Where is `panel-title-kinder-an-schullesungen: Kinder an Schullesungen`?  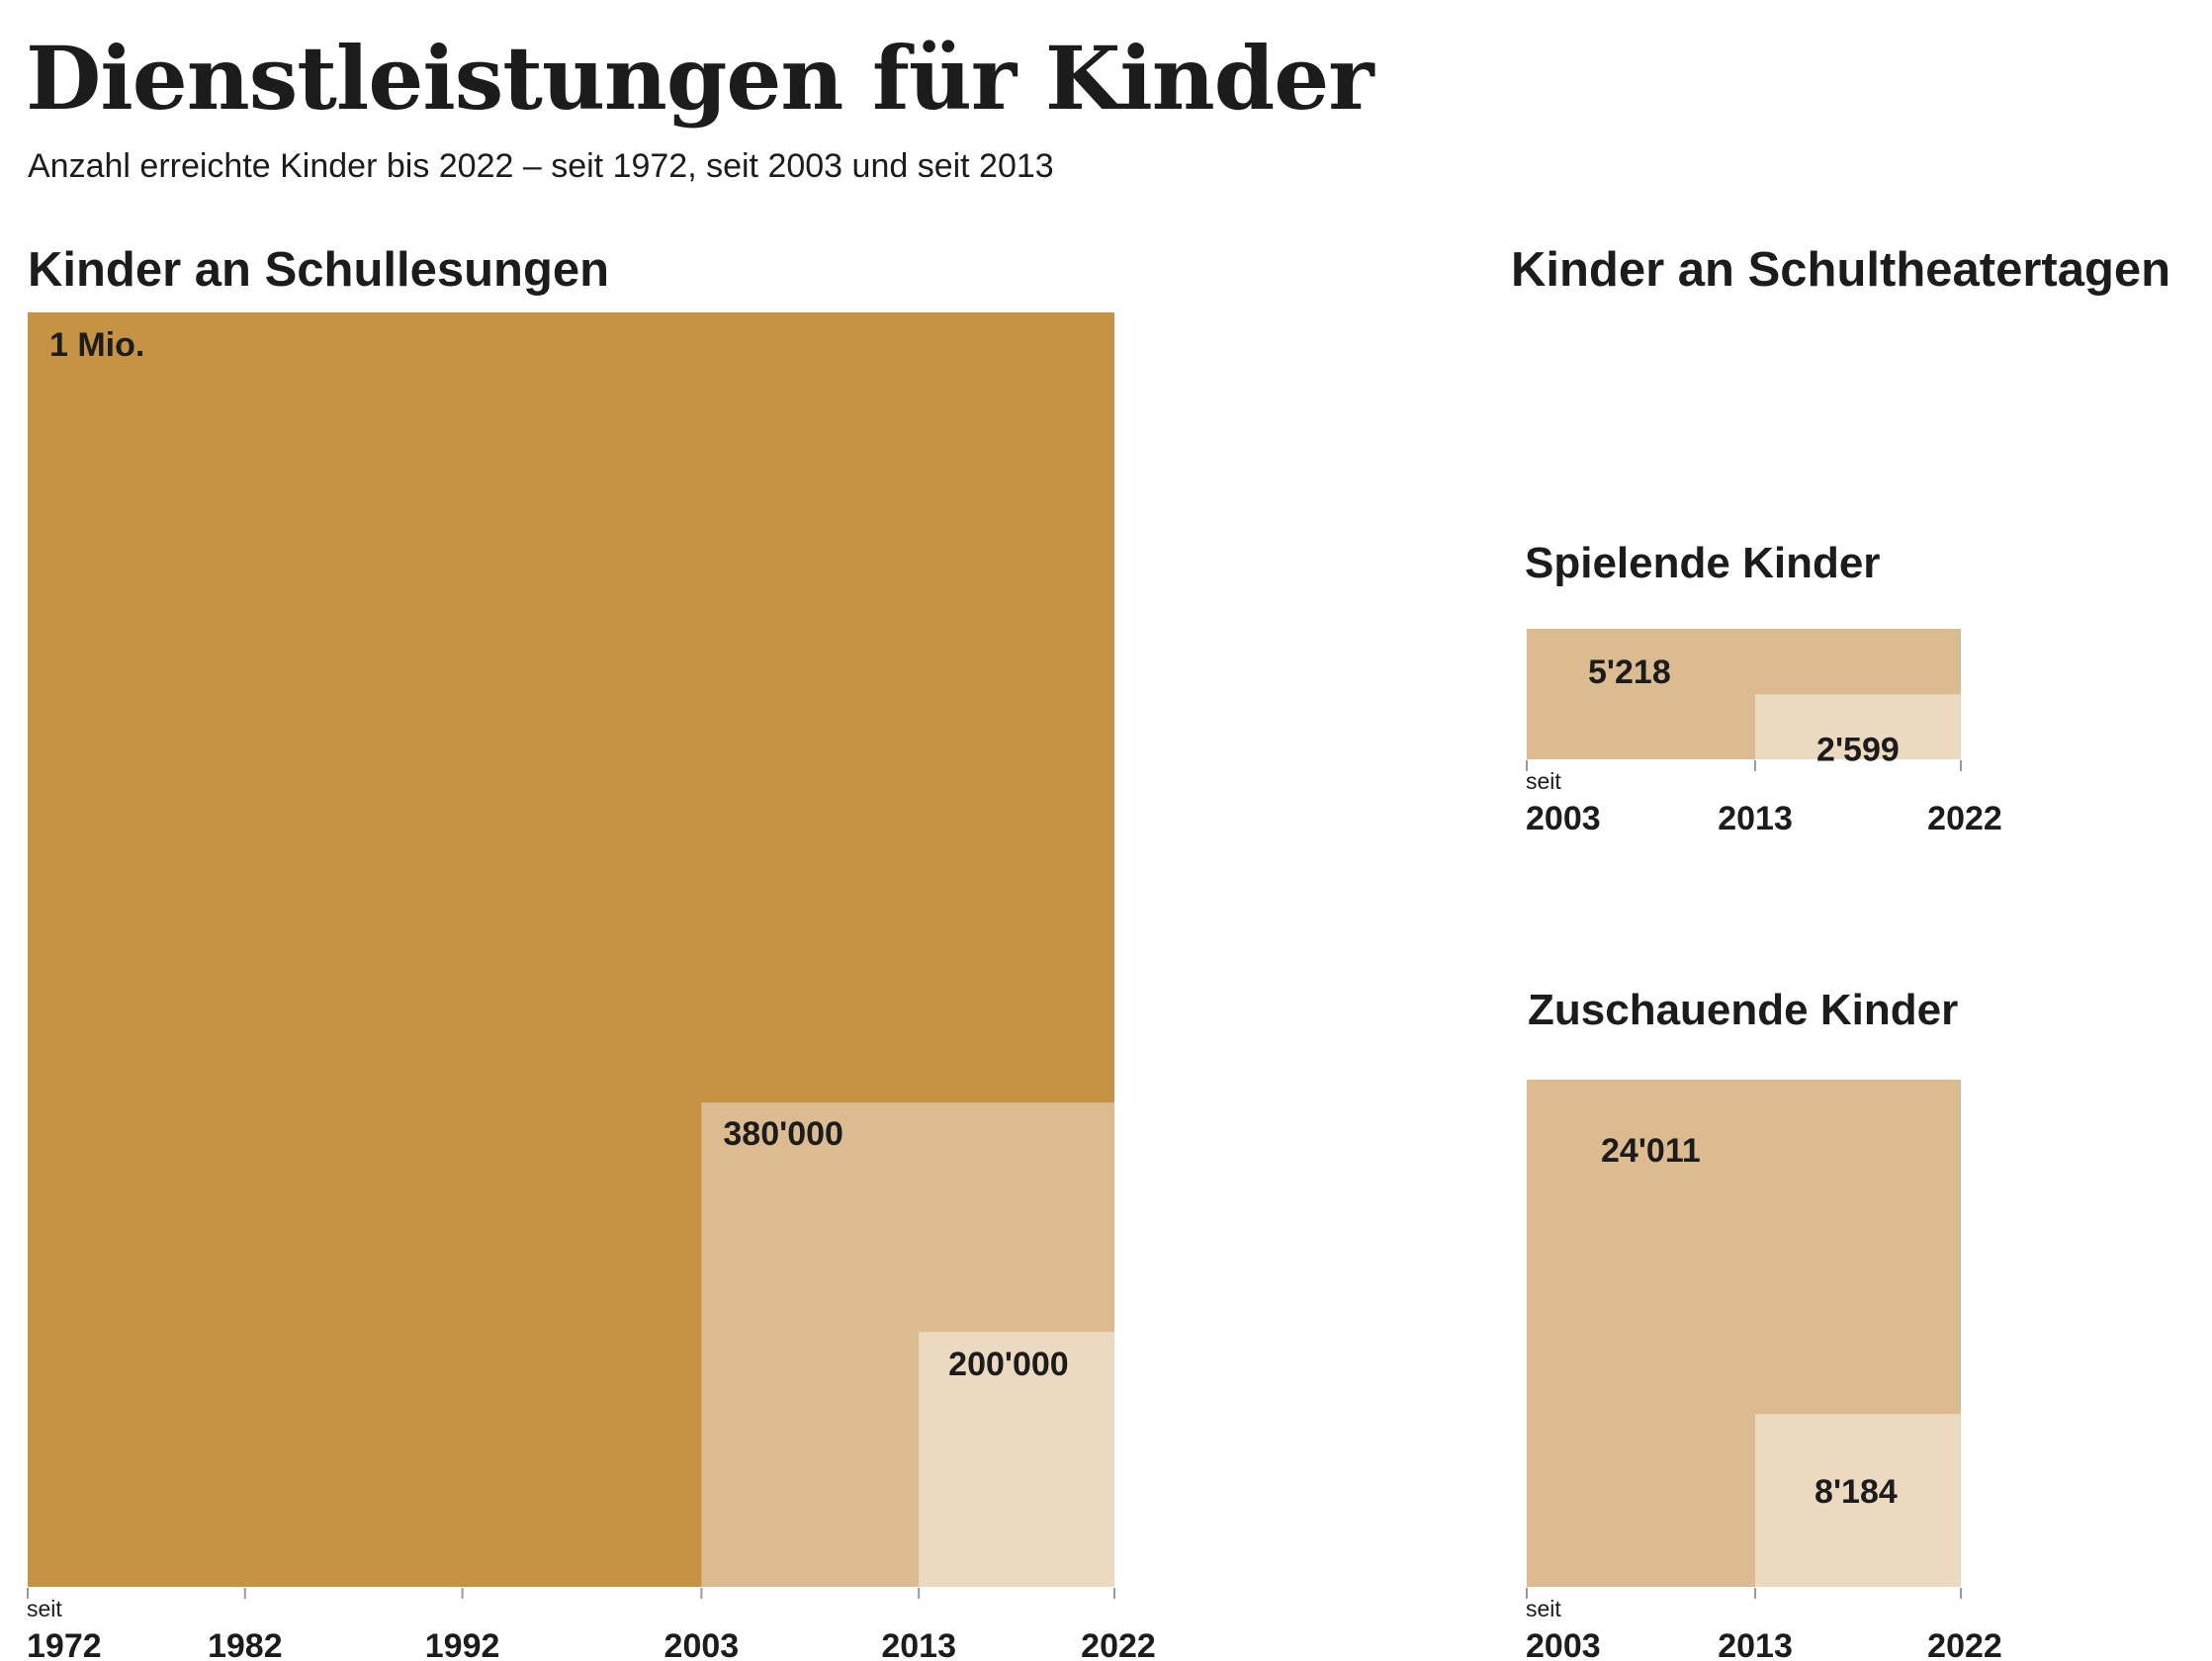
panel-title-kinder-an-schullesungen: Kinder an Schullesungen is located at coordinates (319, 270).